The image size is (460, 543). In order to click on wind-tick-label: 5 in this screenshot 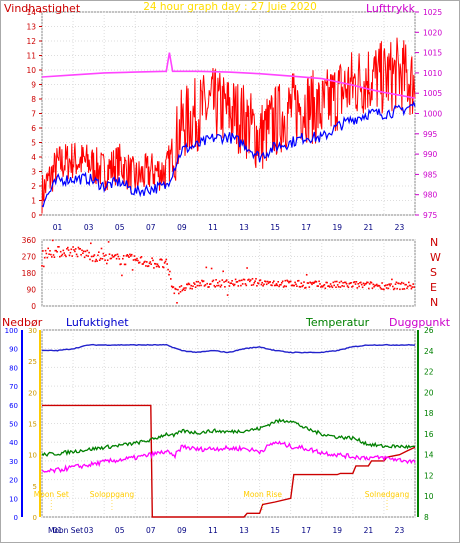, I will do `click(33, 143)`.